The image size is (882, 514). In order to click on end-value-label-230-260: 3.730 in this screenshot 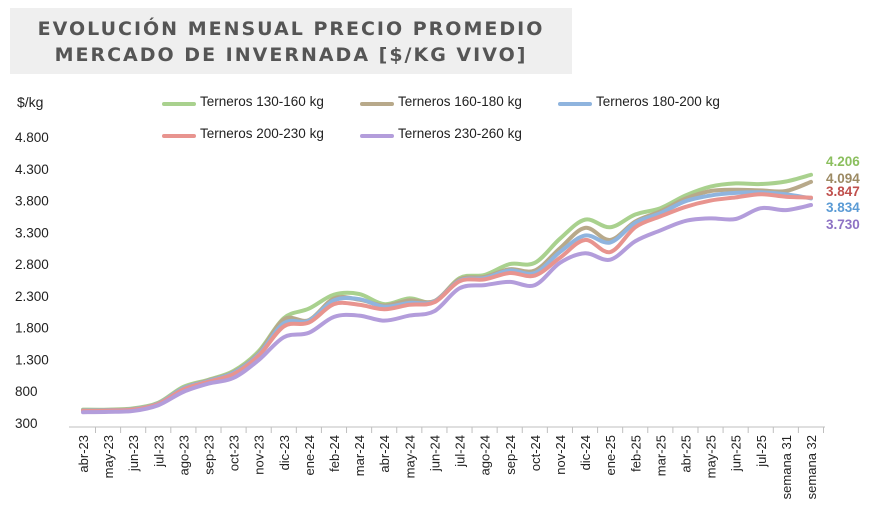, I will do `click(843, 224)`.